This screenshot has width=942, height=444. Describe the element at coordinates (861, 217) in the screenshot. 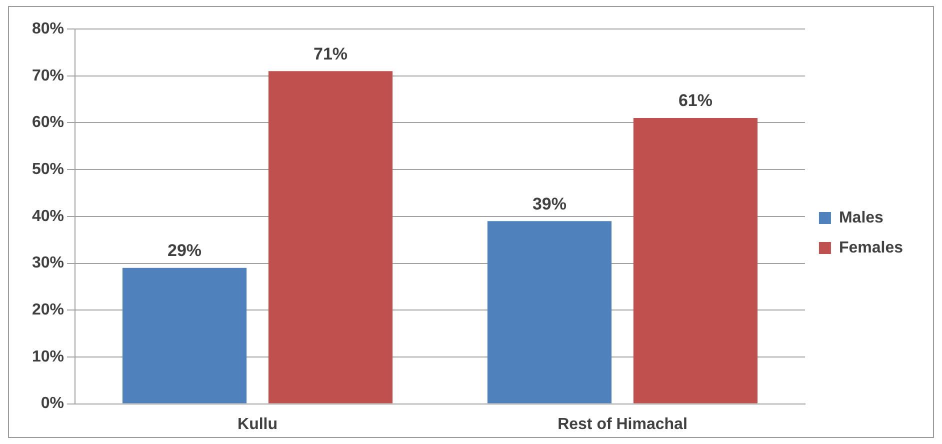

I see `legend-label: Males` at that location.